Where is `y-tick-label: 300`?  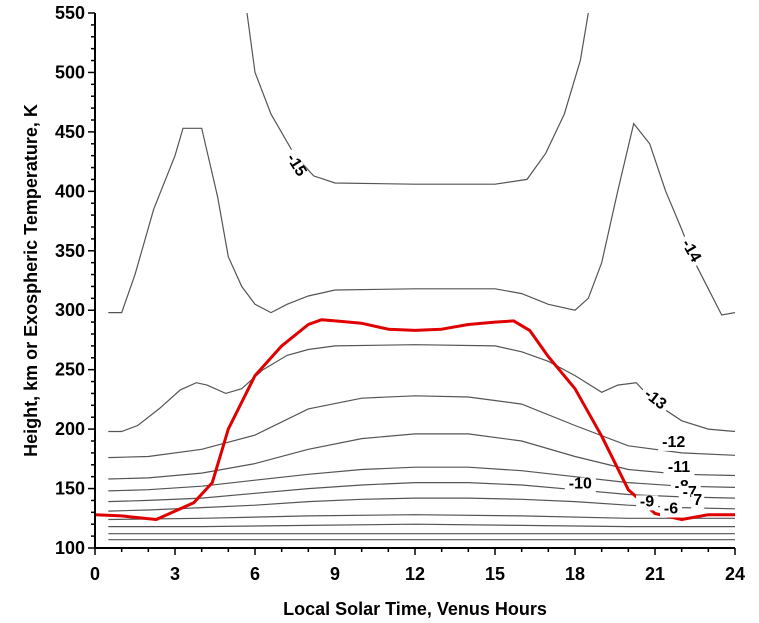 y-tick-label: 300 is located at coordinates (70, 310).